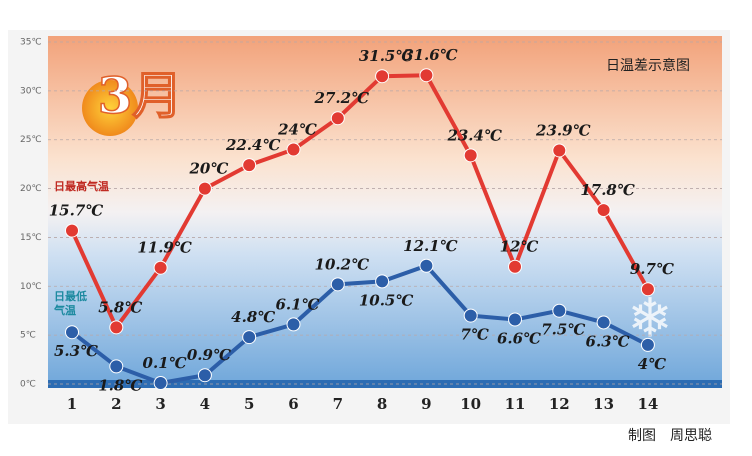 This screenshot has width=752, height=456. Describe the element at coordinates (209, 355) in the screenshot. I see `value-label: 0.9℃` at that location.